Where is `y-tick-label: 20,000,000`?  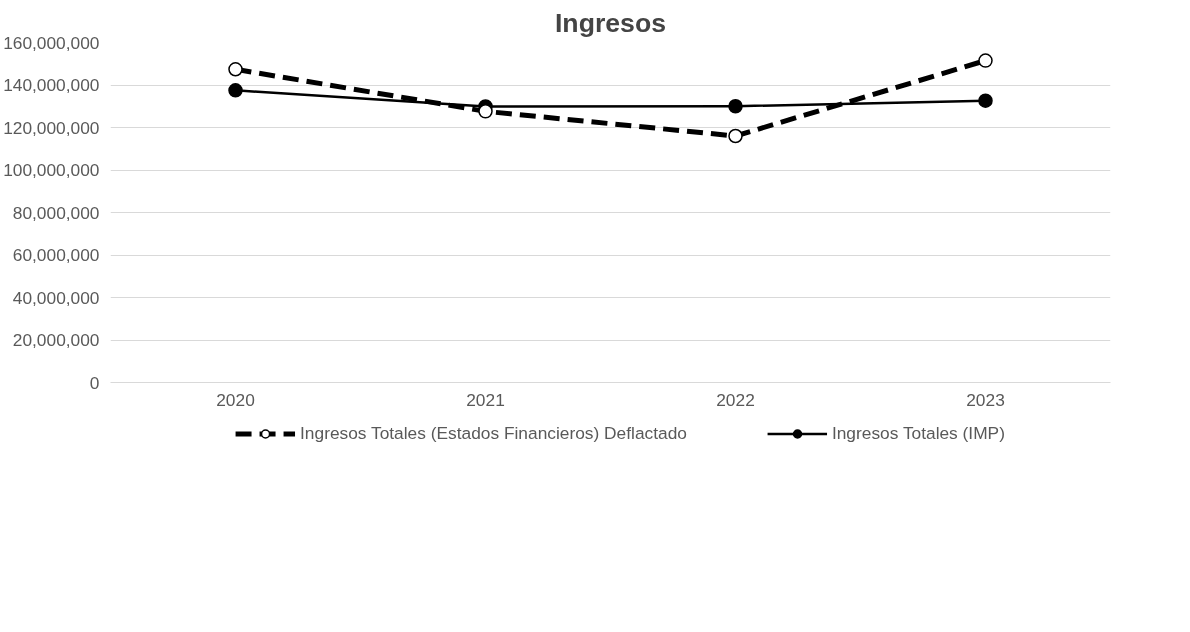
y-tick-label: 20,000,000 is located at coordinates (56, 340).